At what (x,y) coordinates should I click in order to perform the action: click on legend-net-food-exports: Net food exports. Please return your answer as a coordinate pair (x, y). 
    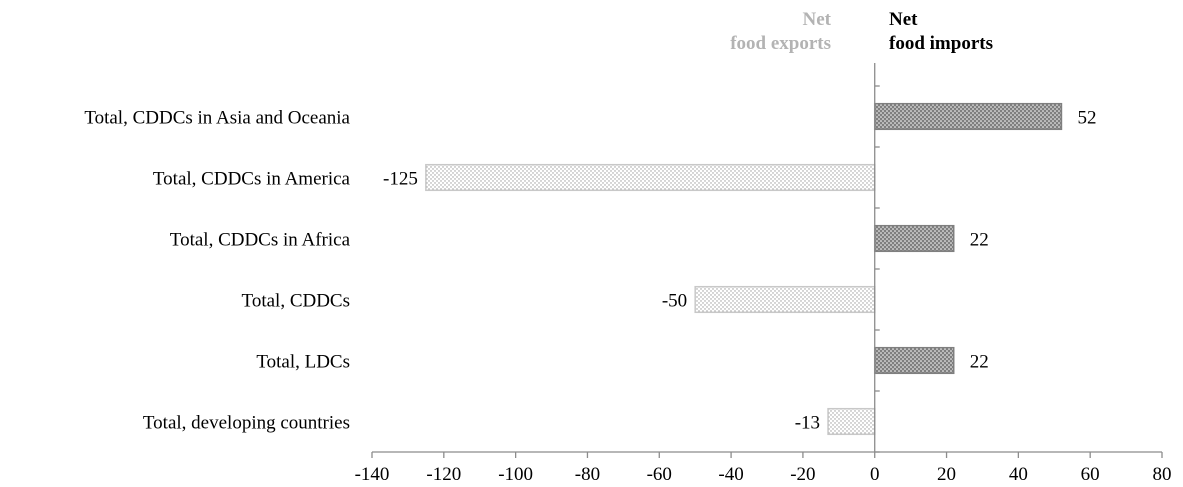
    Looking at the image, I should click on (780, 32).